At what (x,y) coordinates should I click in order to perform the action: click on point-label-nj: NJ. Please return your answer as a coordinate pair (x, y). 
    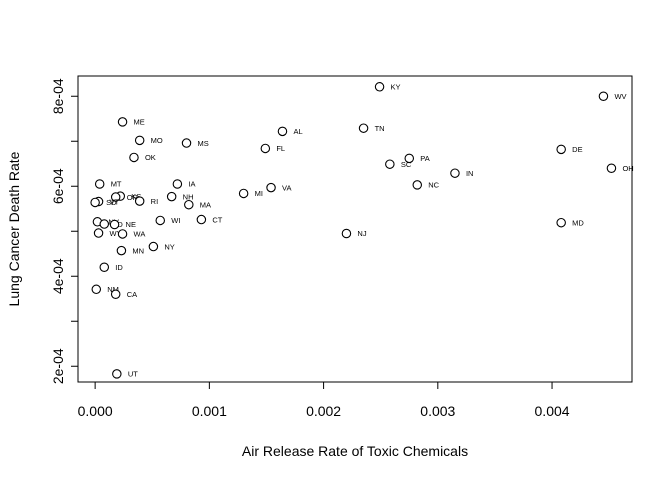
    Looking at the image, I should click on (361, 233).